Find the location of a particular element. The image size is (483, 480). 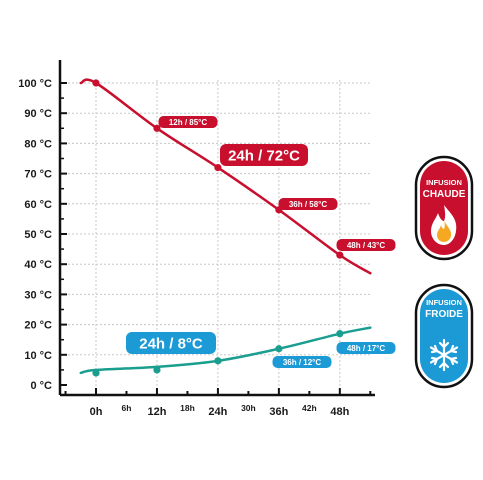

x-minor-tick-label: 18h is located at coordinates (187, 408).